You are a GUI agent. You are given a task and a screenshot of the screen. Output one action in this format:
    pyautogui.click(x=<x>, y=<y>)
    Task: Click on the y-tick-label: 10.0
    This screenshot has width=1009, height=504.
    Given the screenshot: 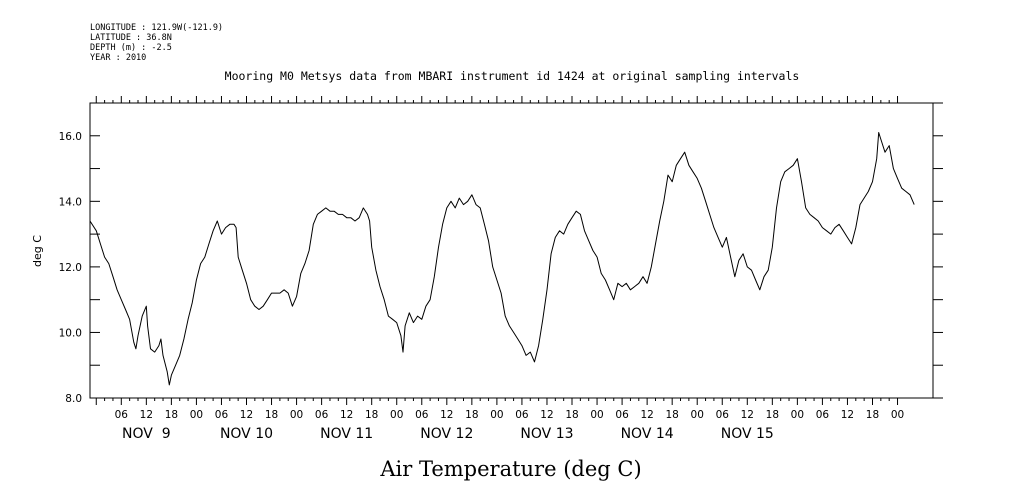 What is the action you would take?
    pyautogui.click(x=70, y=333)
    